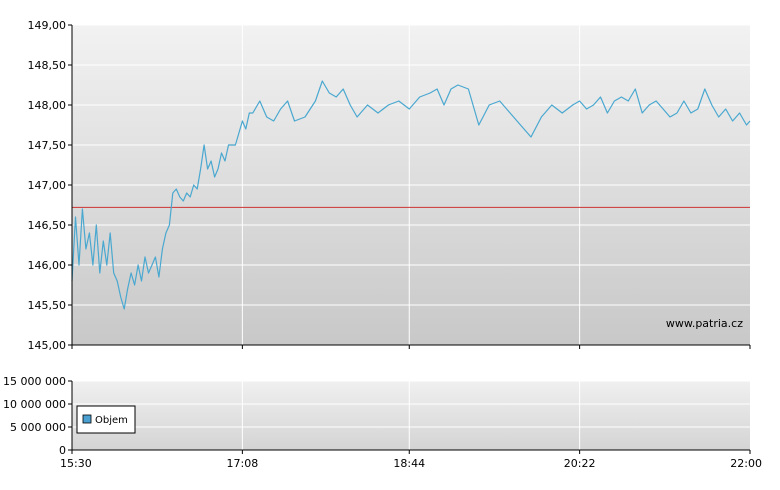 Image resolution: width=780 pixels, height=490 pixels. Describe the element at coordinates (47, 65) in the screenshot. I see `price-y-tick-label: 148,50` at that location.